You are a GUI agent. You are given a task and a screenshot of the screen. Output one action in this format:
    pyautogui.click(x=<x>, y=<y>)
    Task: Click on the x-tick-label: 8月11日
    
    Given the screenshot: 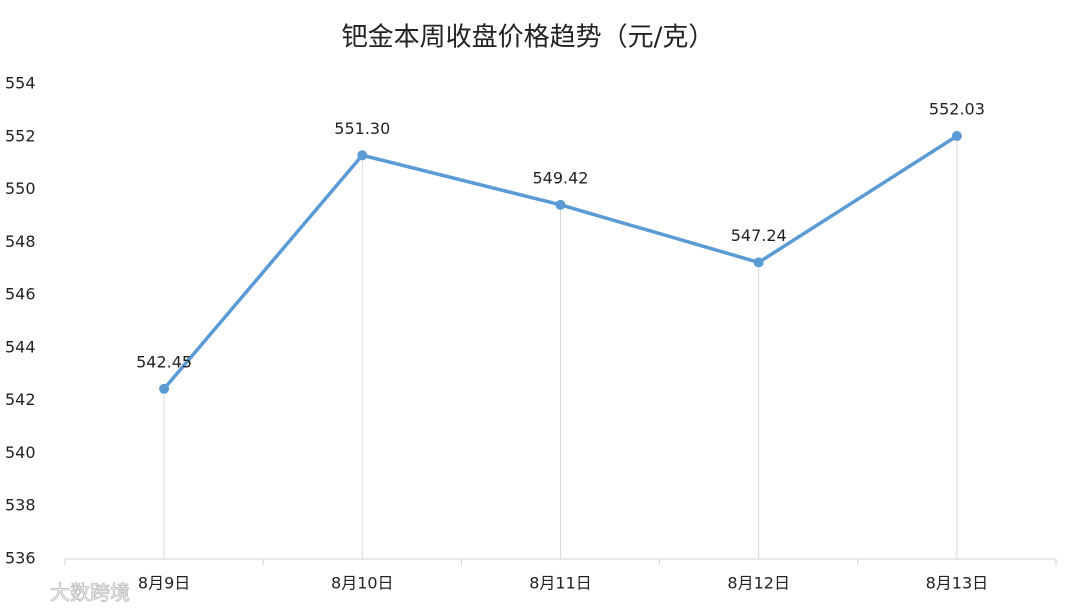 What is the action you would take?
    pyautogui.click(x=560, y=583)
    